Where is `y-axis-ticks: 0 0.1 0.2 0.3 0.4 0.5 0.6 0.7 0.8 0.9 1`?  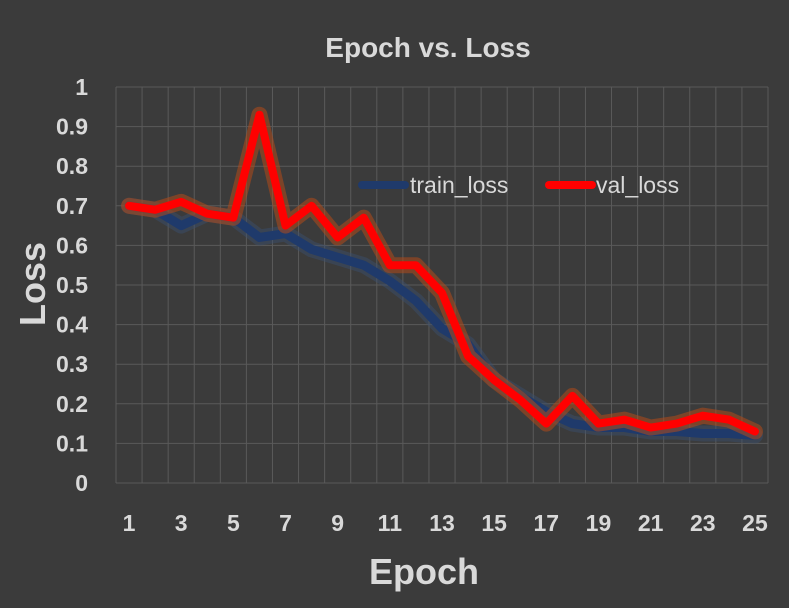 y-axis-ticks: 0 0.1 0.2 0.3 0.4 0.5 0.6 0.7 0.8 0.9 1 is located at coordinates (72, 285).